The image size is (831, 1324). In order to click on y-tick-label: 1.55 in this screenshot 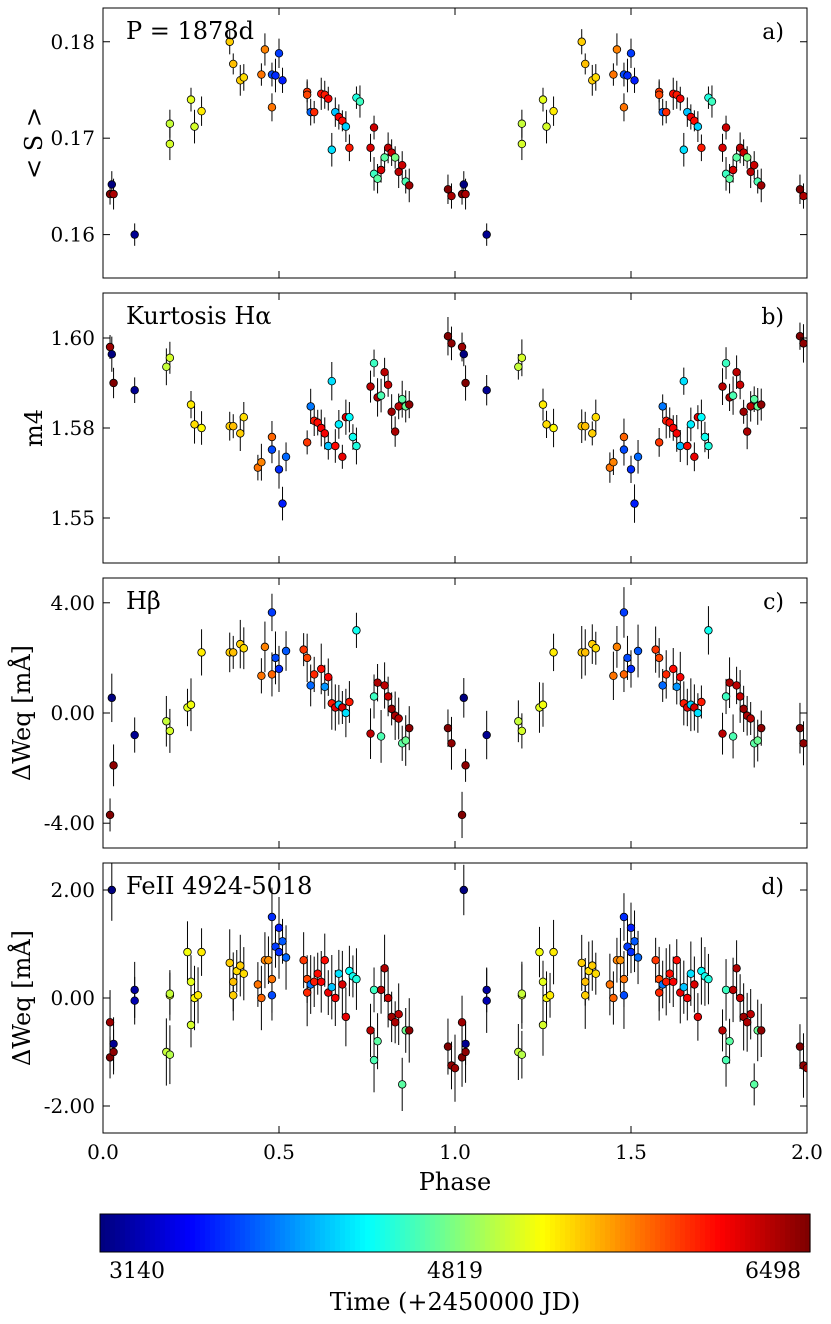, I will do `click(72, 518)`.